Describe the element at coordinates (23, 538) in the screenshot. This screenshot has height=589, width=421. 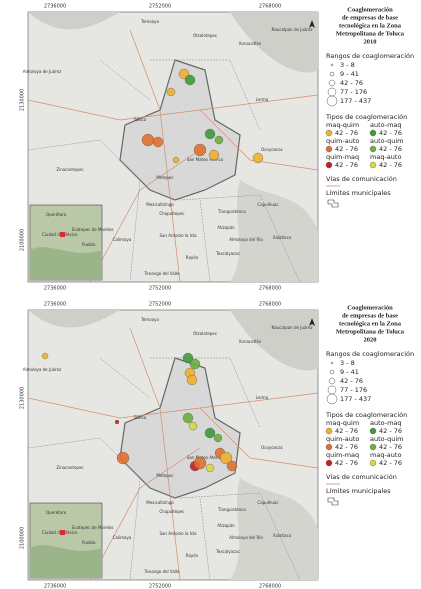
I see `coordinate-label: 2100000` at that location.